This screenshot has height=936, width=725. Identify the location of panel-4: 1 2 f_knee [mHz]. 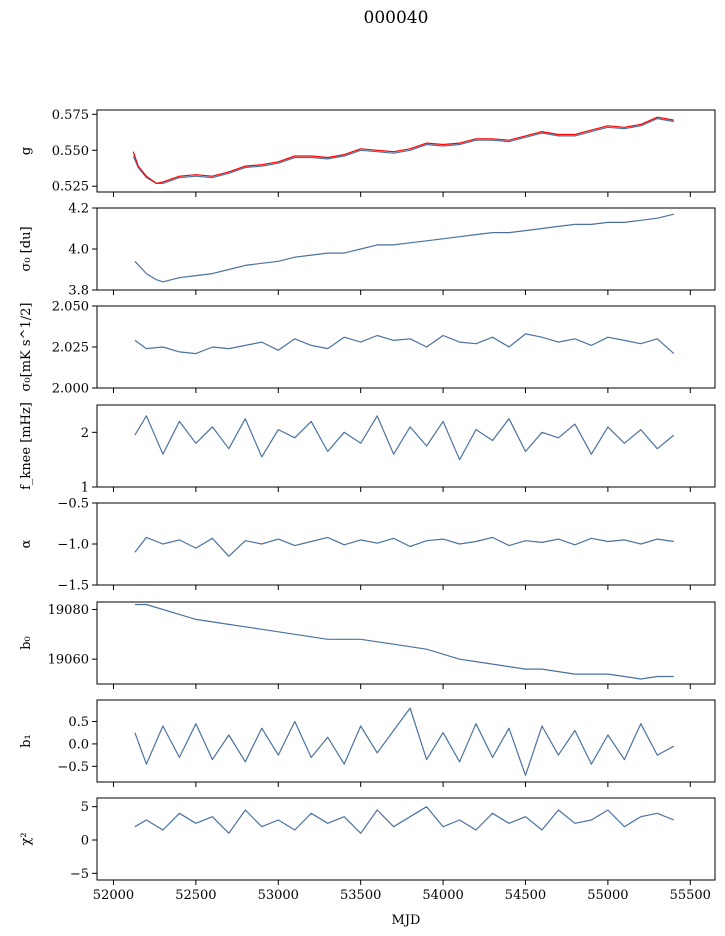
(367, 449).